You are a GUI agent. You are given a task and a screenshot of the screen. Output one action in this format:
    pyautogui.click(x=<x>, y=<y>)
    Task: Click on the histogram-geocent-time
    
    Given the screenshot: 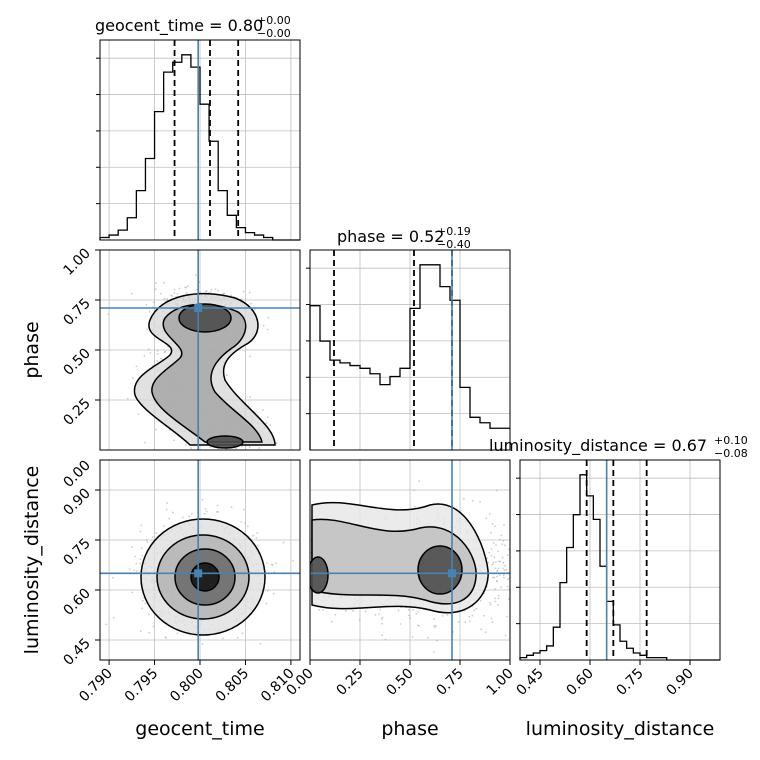 What is the action you would take?
    pyautogui.click(x=198, y=140)
    